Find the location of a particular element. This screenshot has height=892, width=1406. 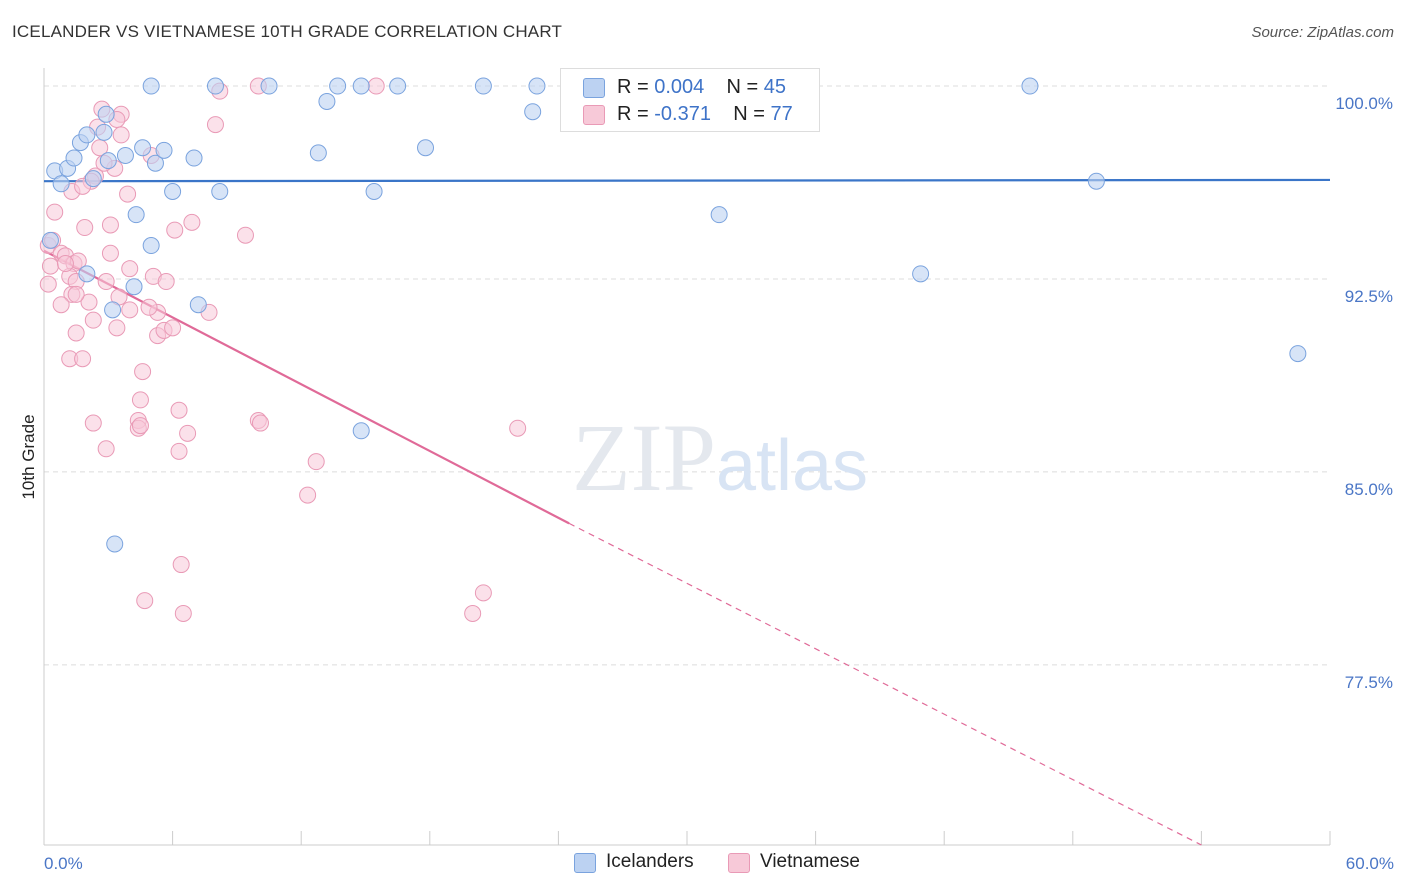

vietnamese-swatch is located at coordinates (594, 115).